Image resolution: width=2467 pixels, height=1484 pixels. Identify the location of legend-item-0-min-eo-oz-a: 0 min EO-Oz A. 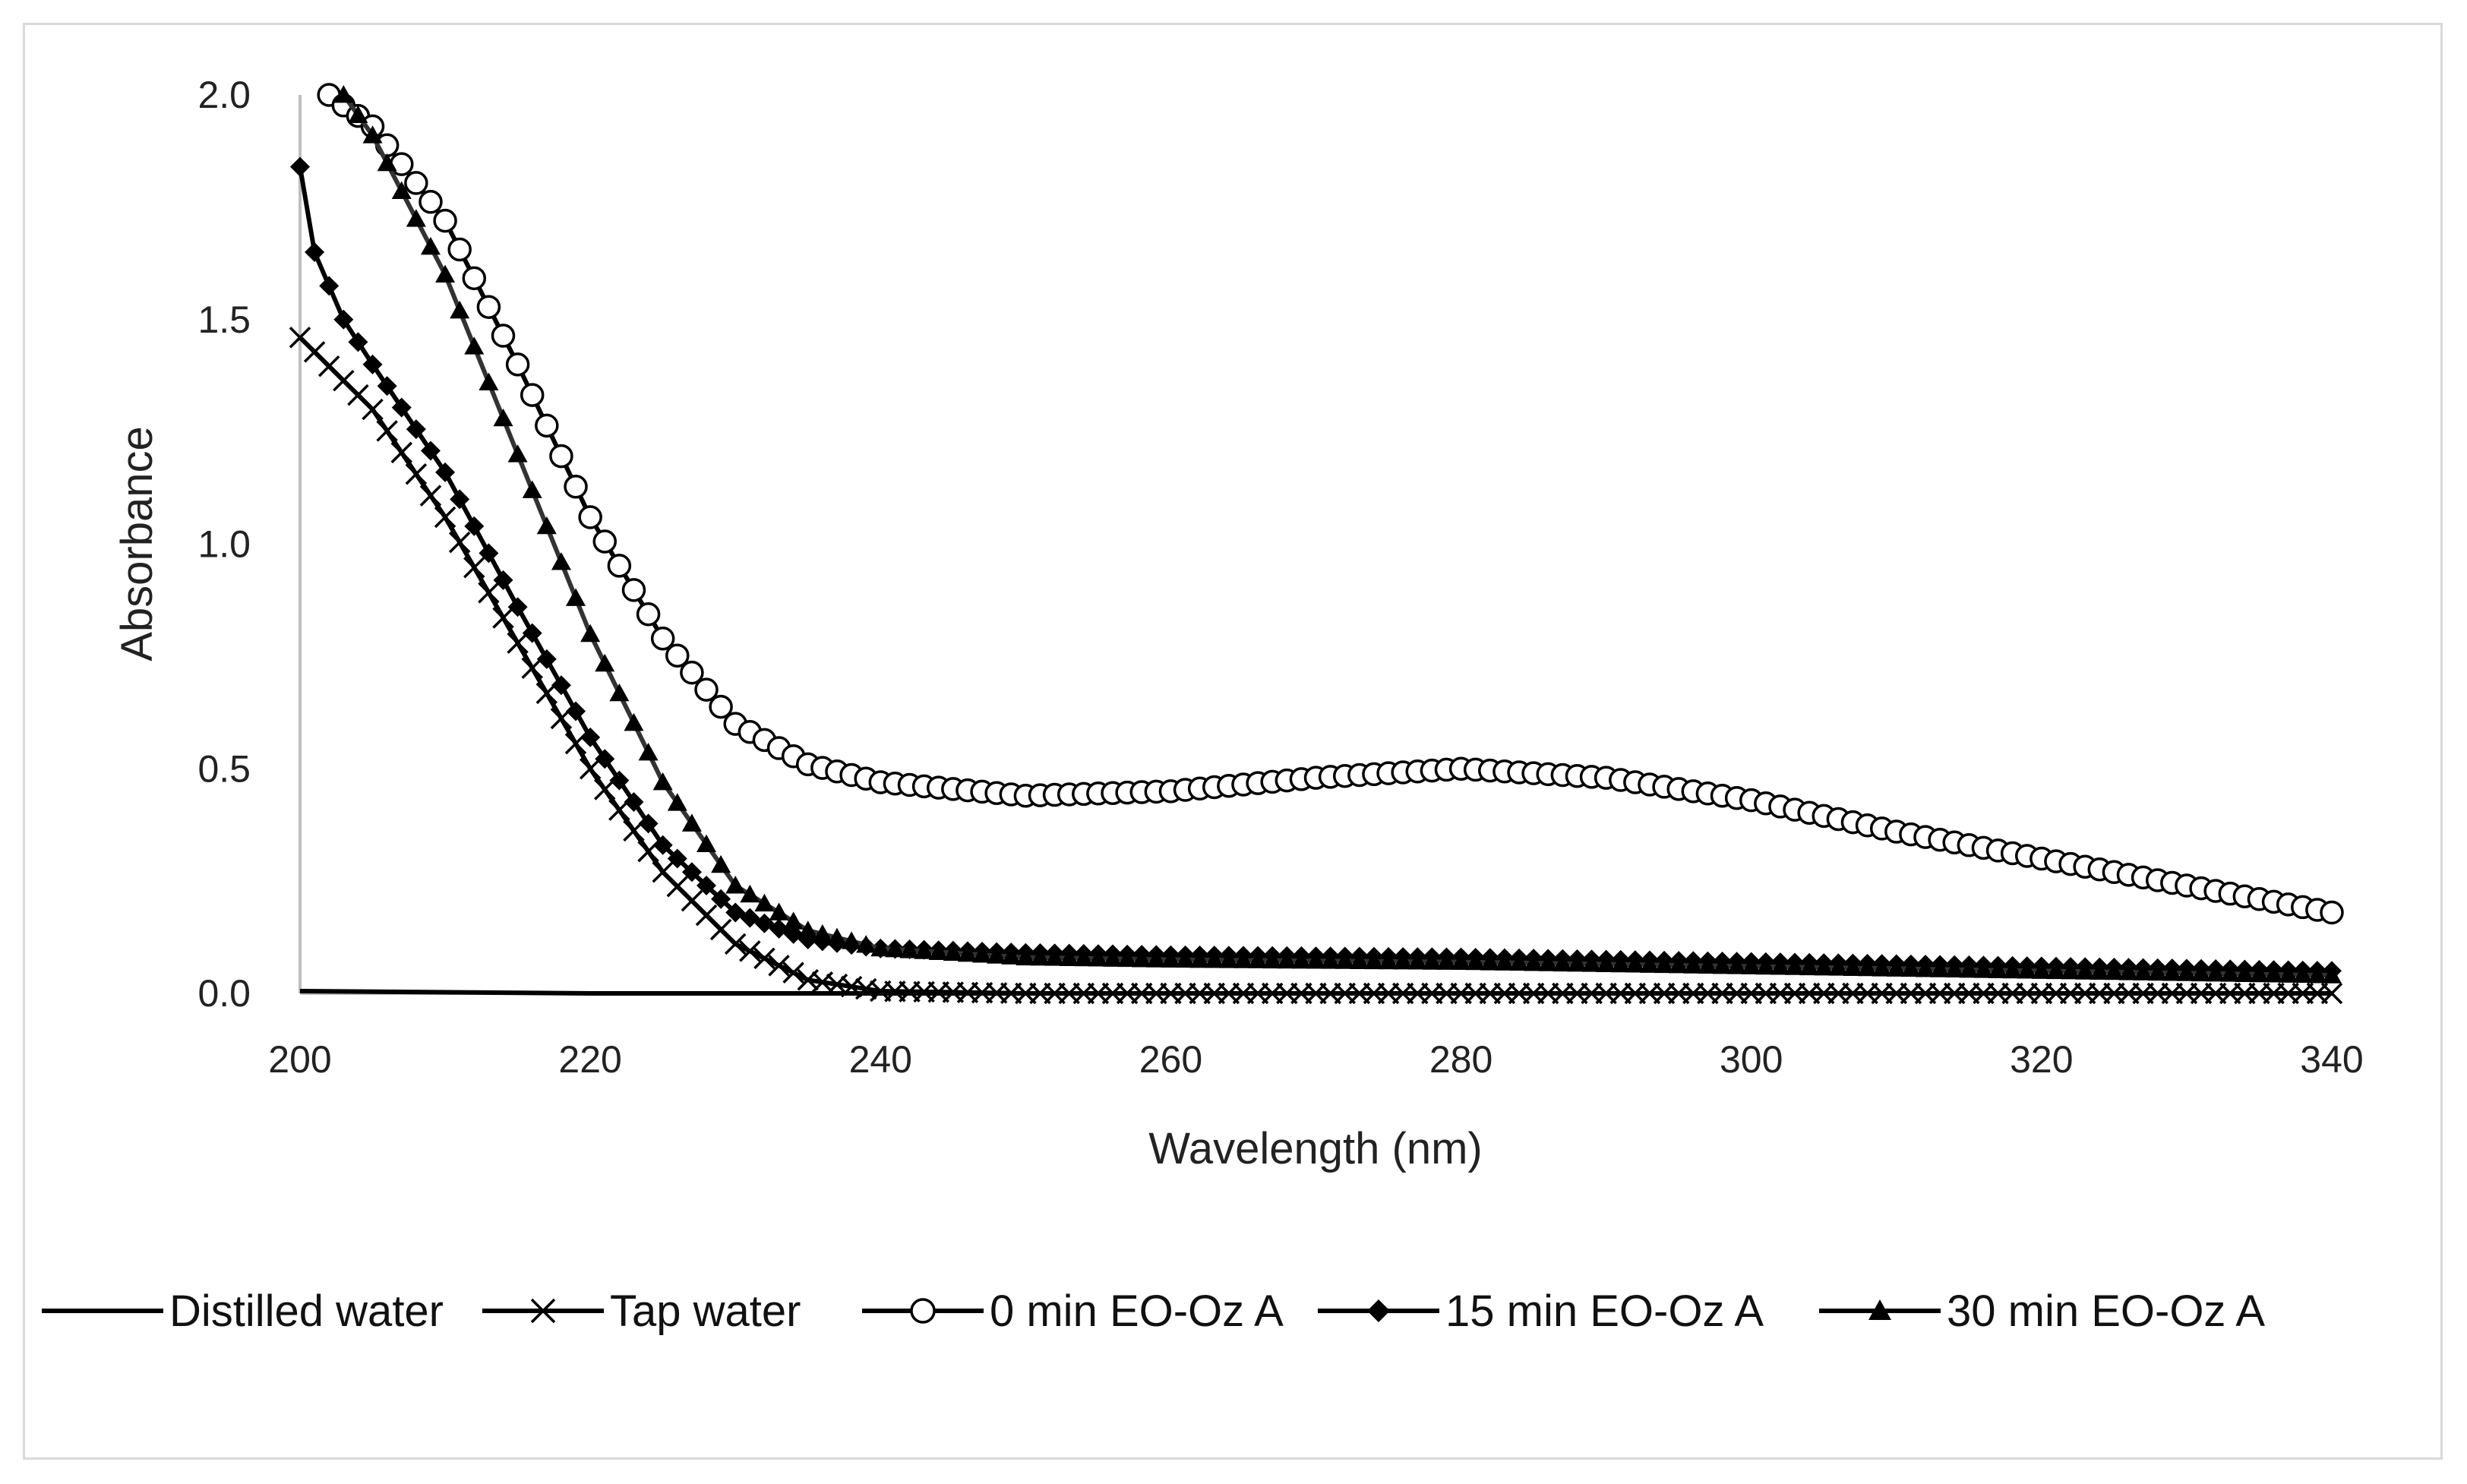
(1073, 1311).